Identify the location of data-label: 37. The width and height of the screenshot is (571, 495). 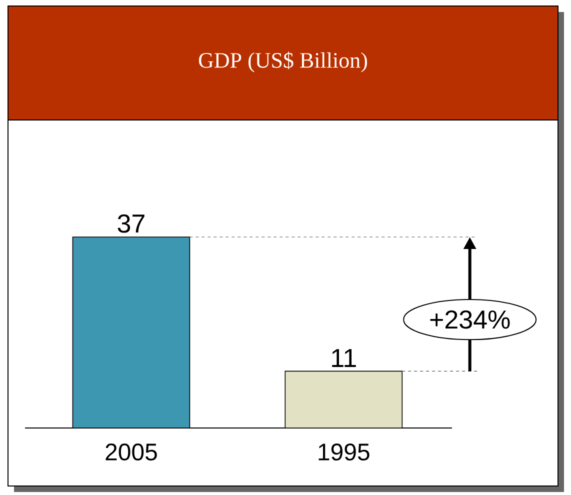
(131, 223).